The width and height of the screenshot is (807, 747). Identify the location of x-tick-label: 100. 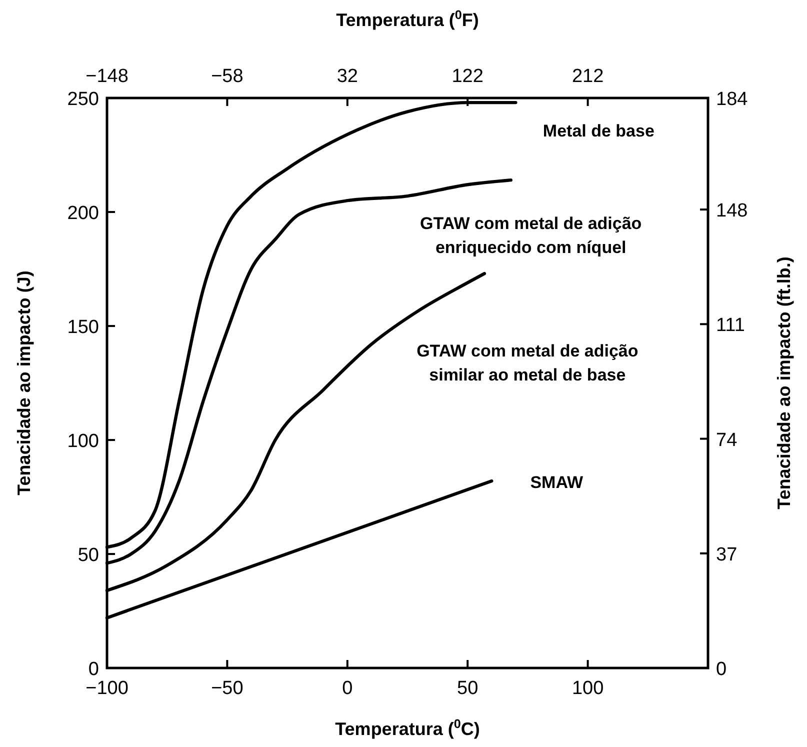
(588, 688).